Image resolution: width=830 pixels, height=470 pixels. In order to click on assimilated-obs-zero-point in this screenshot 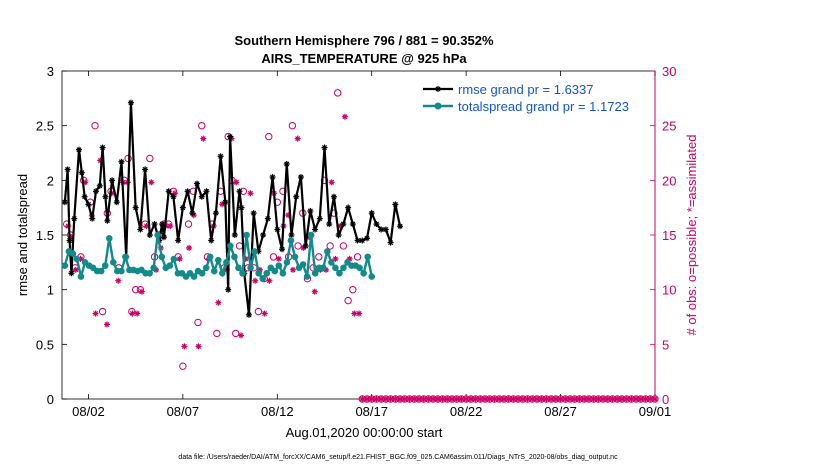, I will do `click(655, 399)`.